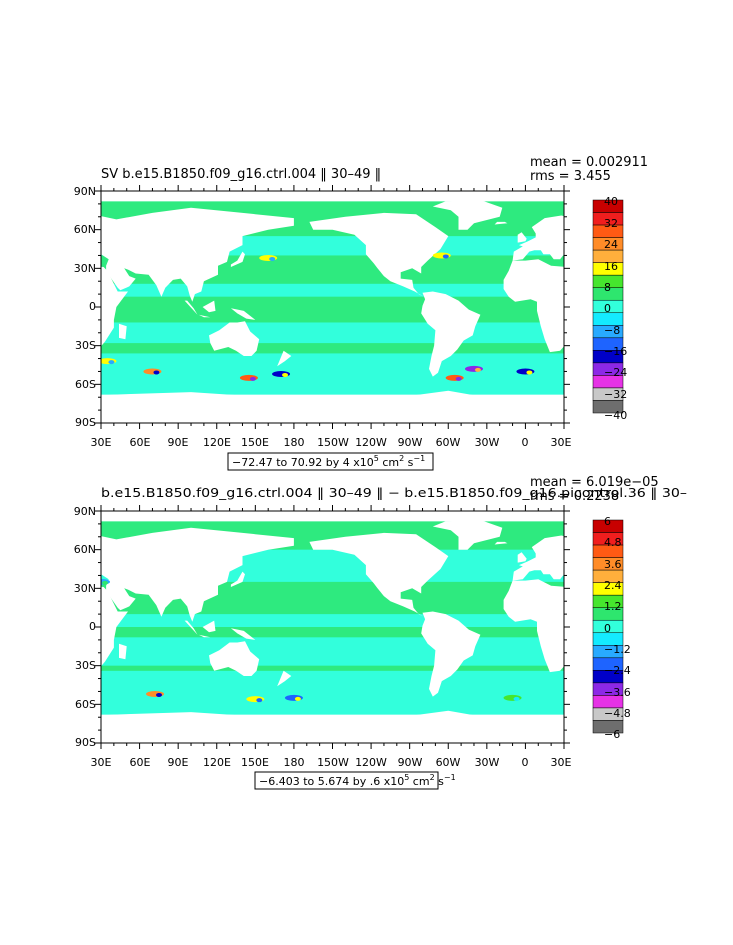 The width and height of the screenshot is (733, 945). What do you see at coordinates (615, 351) in the screenshot?
I see `colorbar-label: −16` at bounding box center [615, 351].